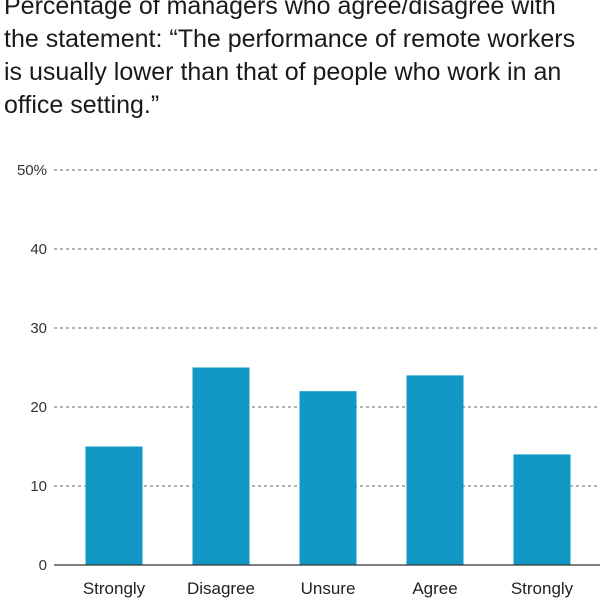 Image resolution: width=600 pixels, height=600 pixels. I want to click on x-category-label: Unsure, so click(328, 588).